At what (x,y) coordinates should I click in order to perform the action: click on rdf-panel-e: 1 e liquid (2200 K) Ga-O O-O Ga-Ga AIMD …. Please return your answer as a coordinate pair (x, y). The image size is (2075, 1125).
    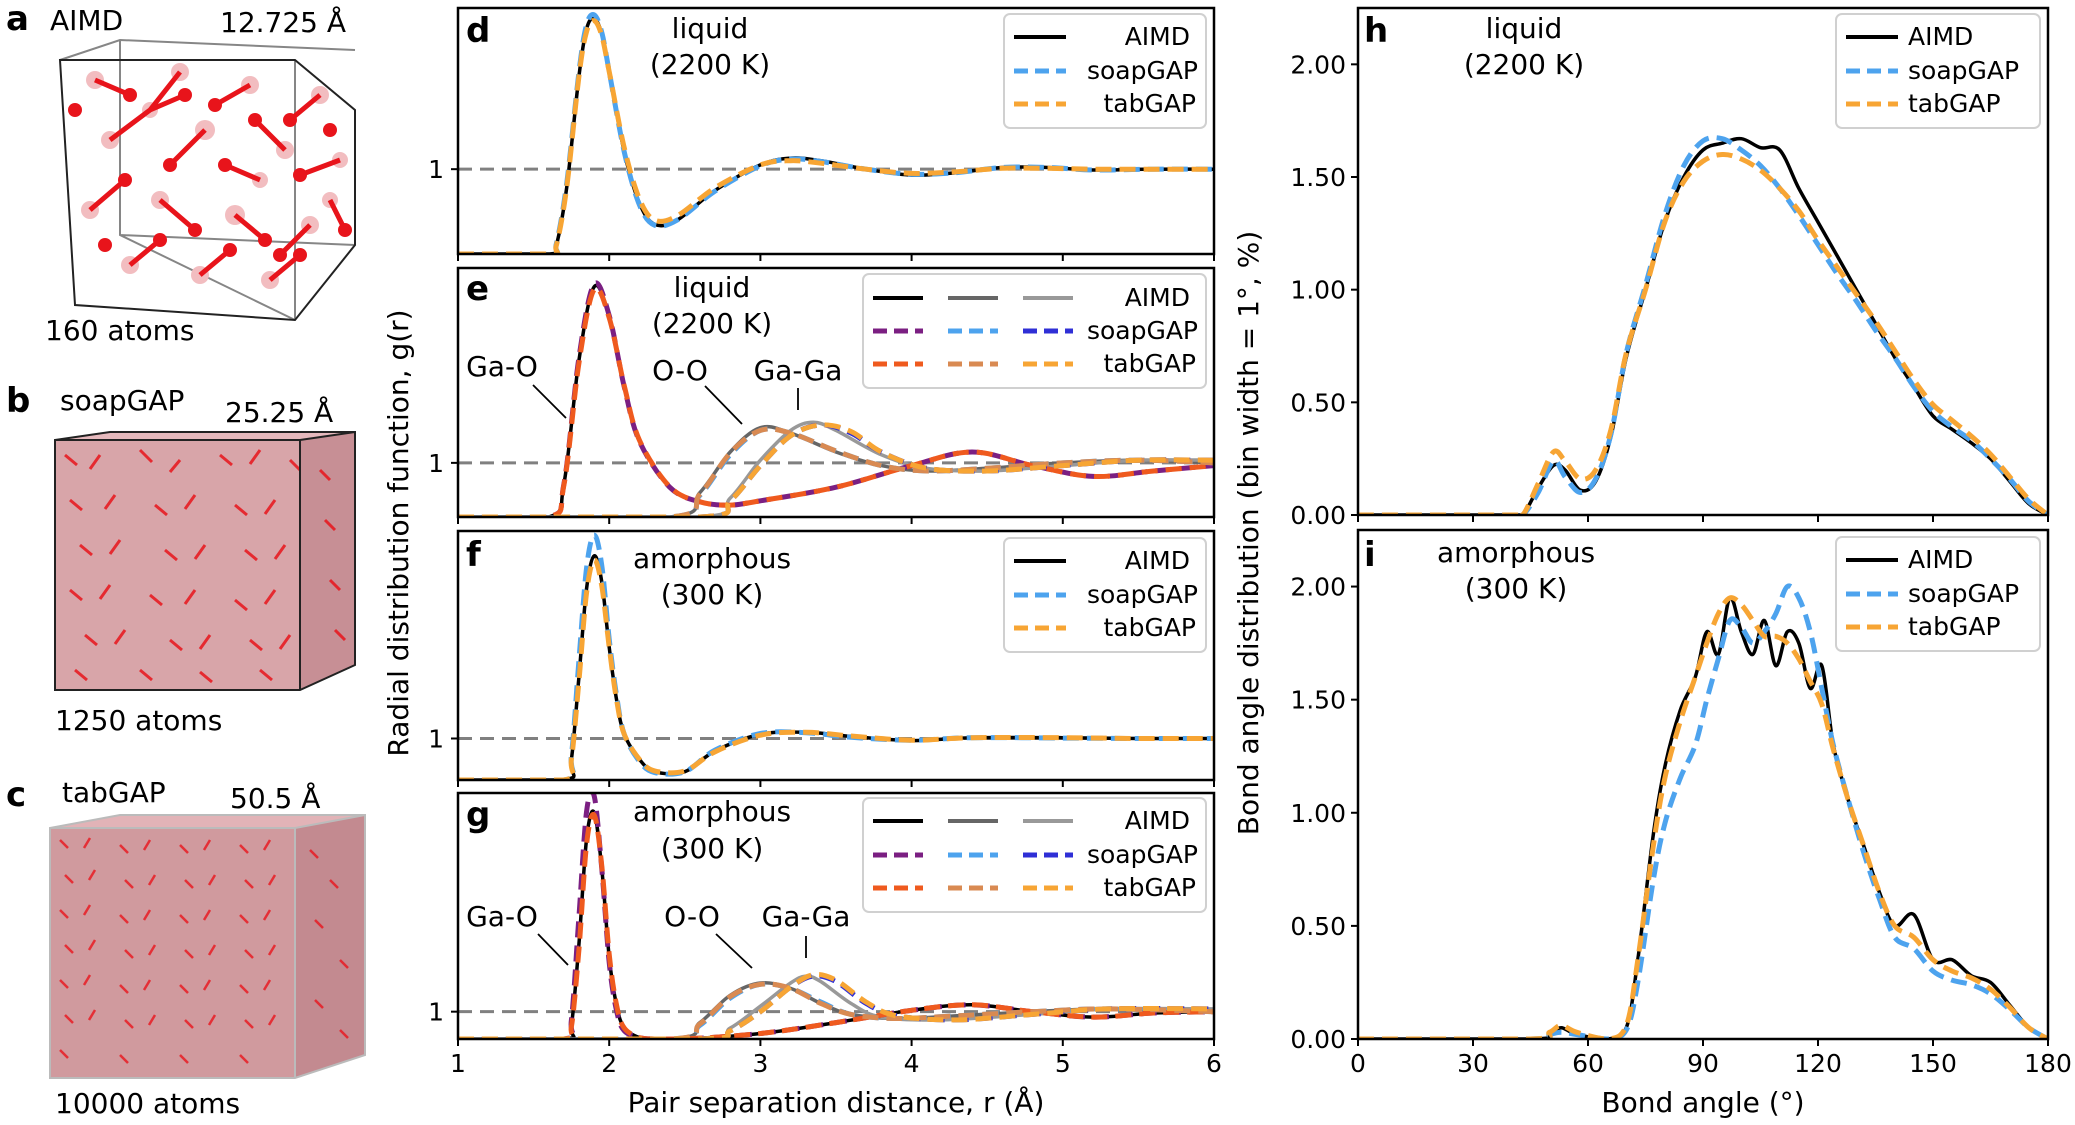
    Looking at the image, I should click on (822, 392).